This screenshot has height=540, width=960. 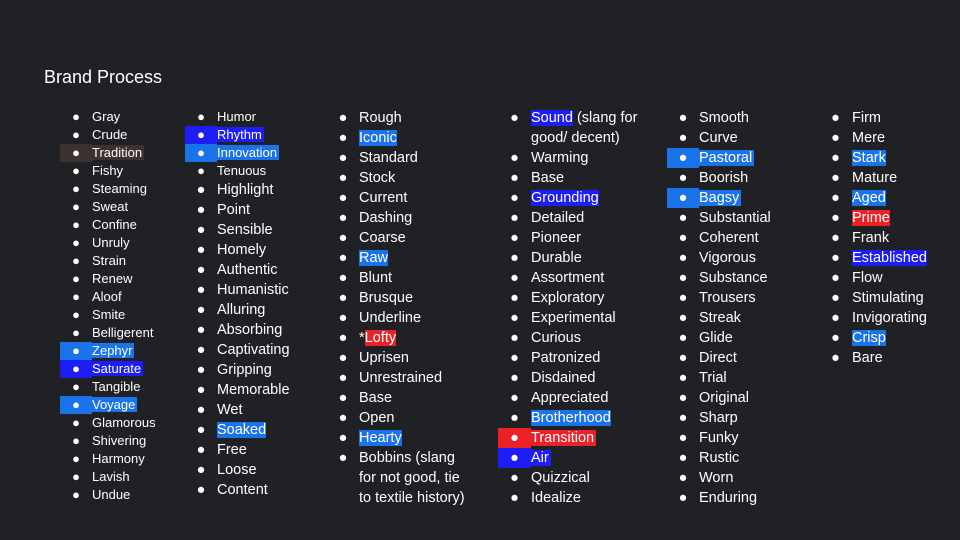 I want to click on list-item-text: Original, so click(x=724, y=398).